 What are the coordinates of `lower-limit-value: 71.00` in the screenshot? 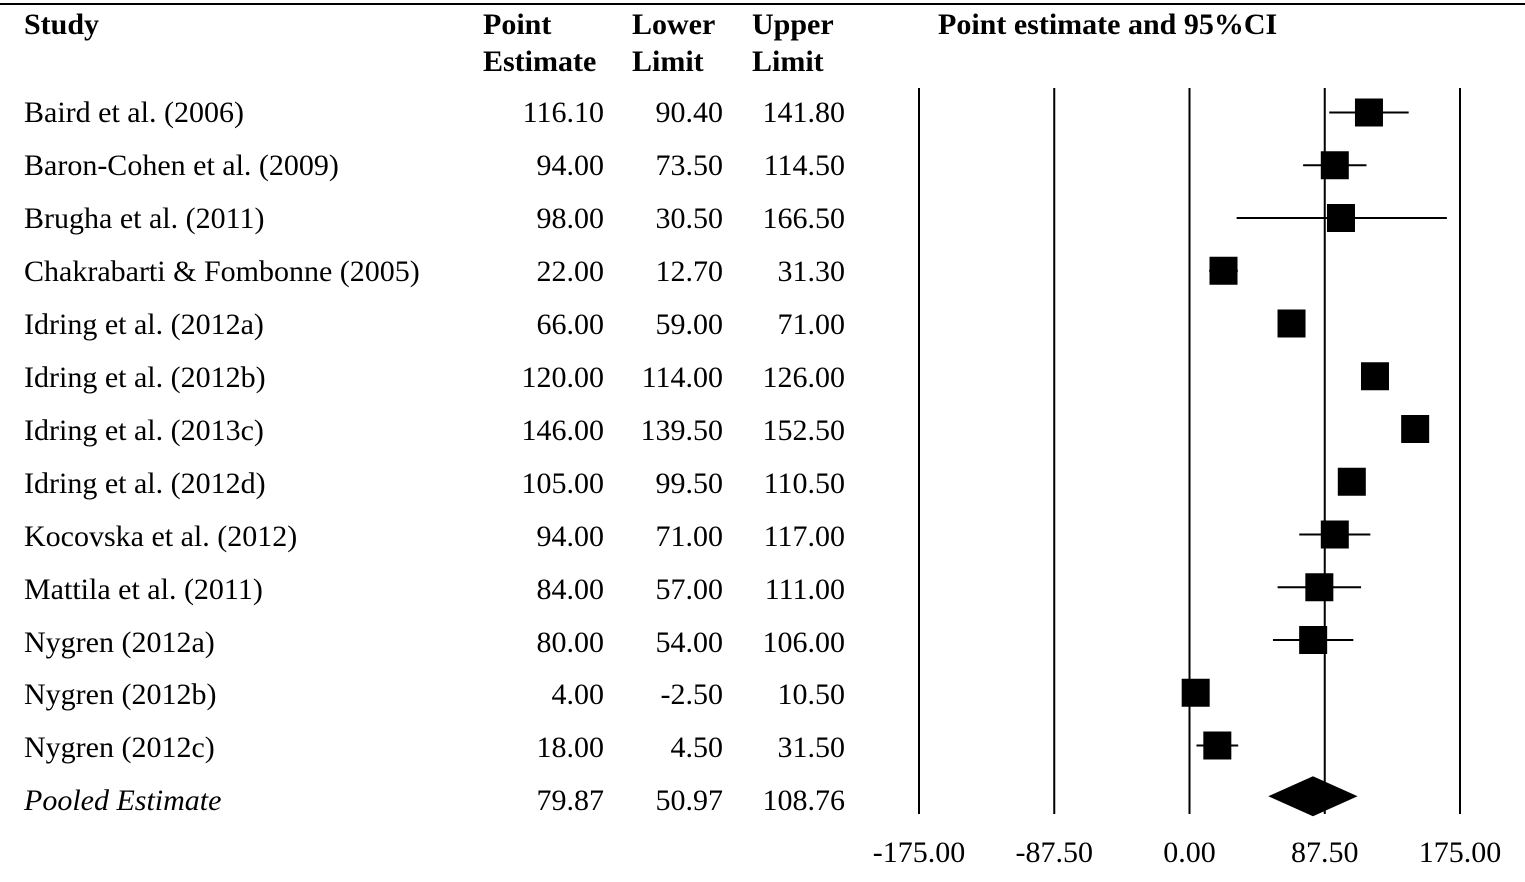 It's located at (689, 536).